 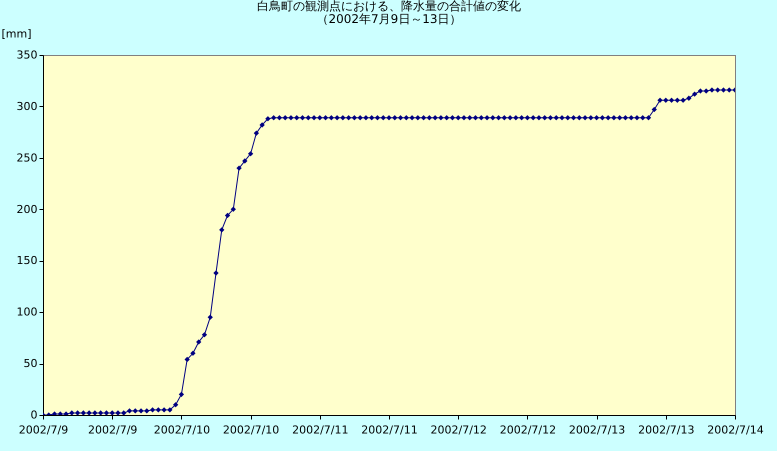 What do you see at coordinates (389, 6) in the screenshot?
I see `chart-title: 白鳥町の観測点における、降水量の合計値の変化` at bounding box center [389, 6].